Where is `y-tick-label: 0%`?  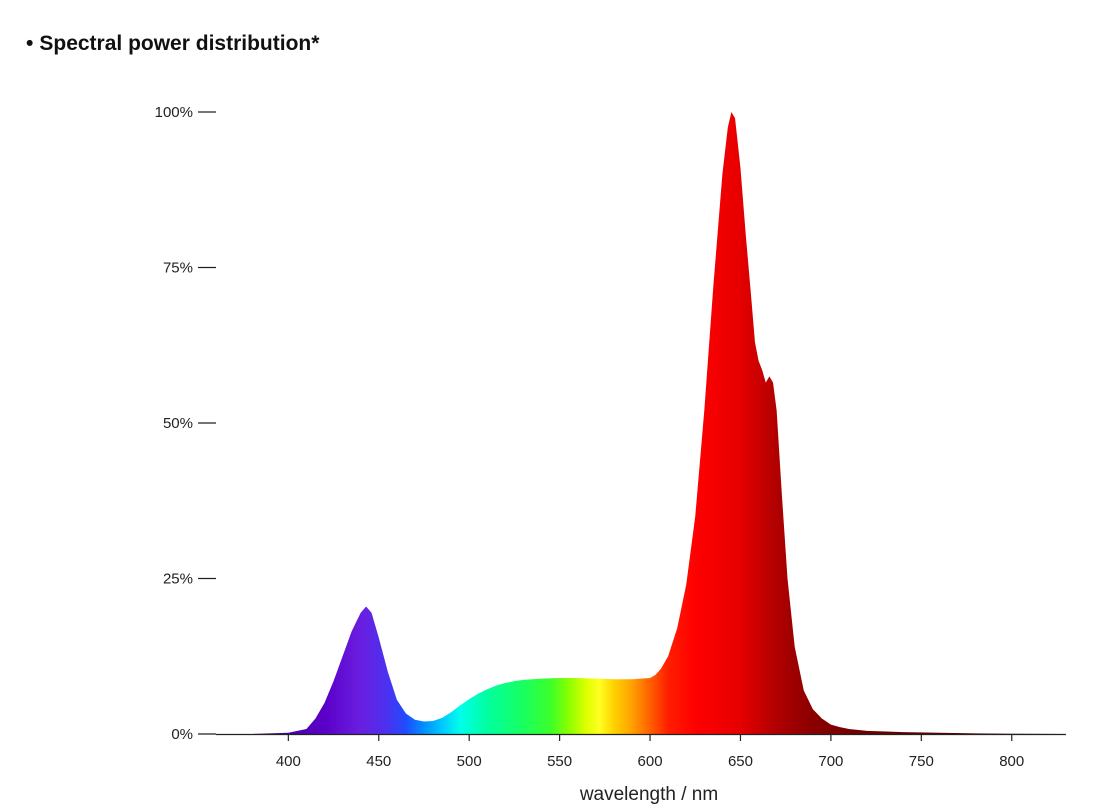 y-tick-label: 0% is located at coordinates (182, 734).